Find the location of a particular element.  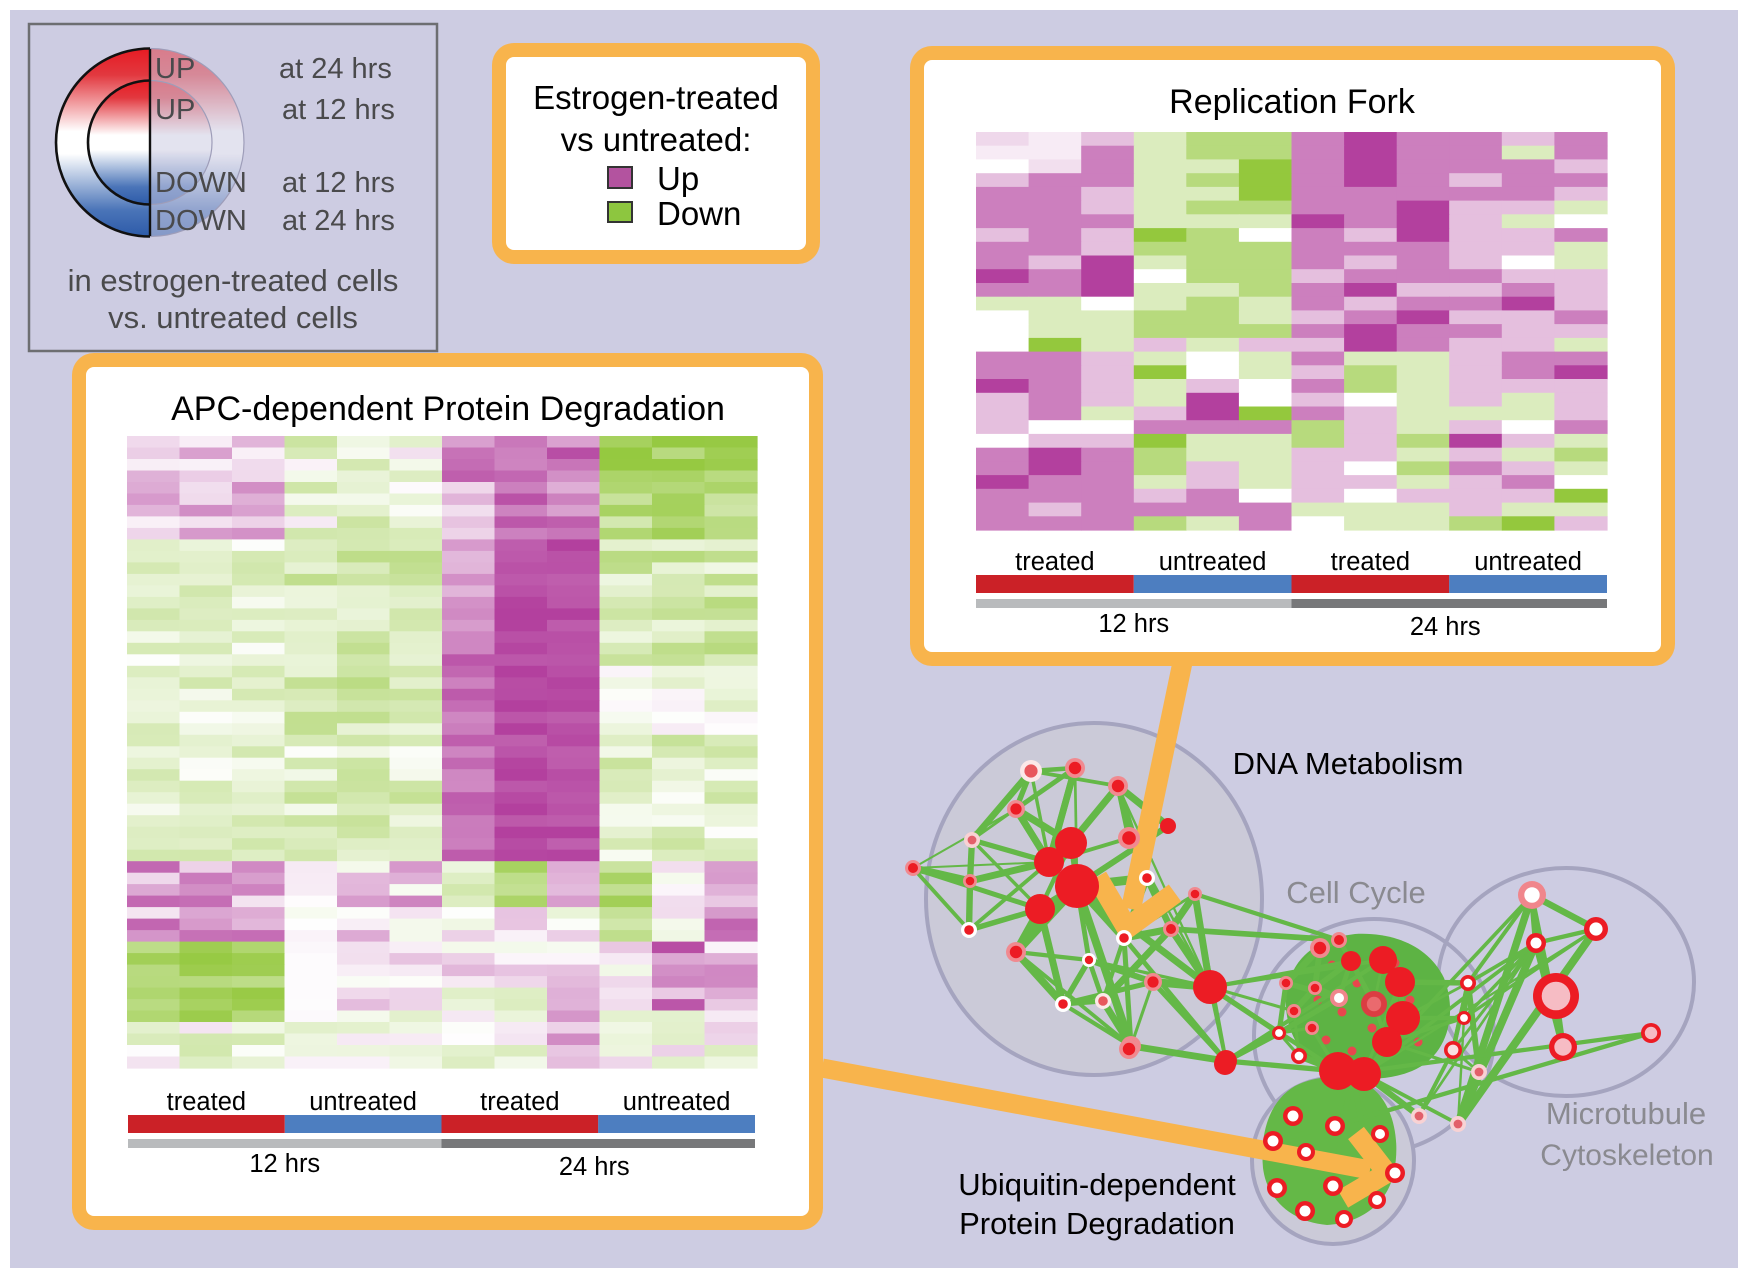

svg-text: Protein Degradation is located at coordinates (1097, 1223).